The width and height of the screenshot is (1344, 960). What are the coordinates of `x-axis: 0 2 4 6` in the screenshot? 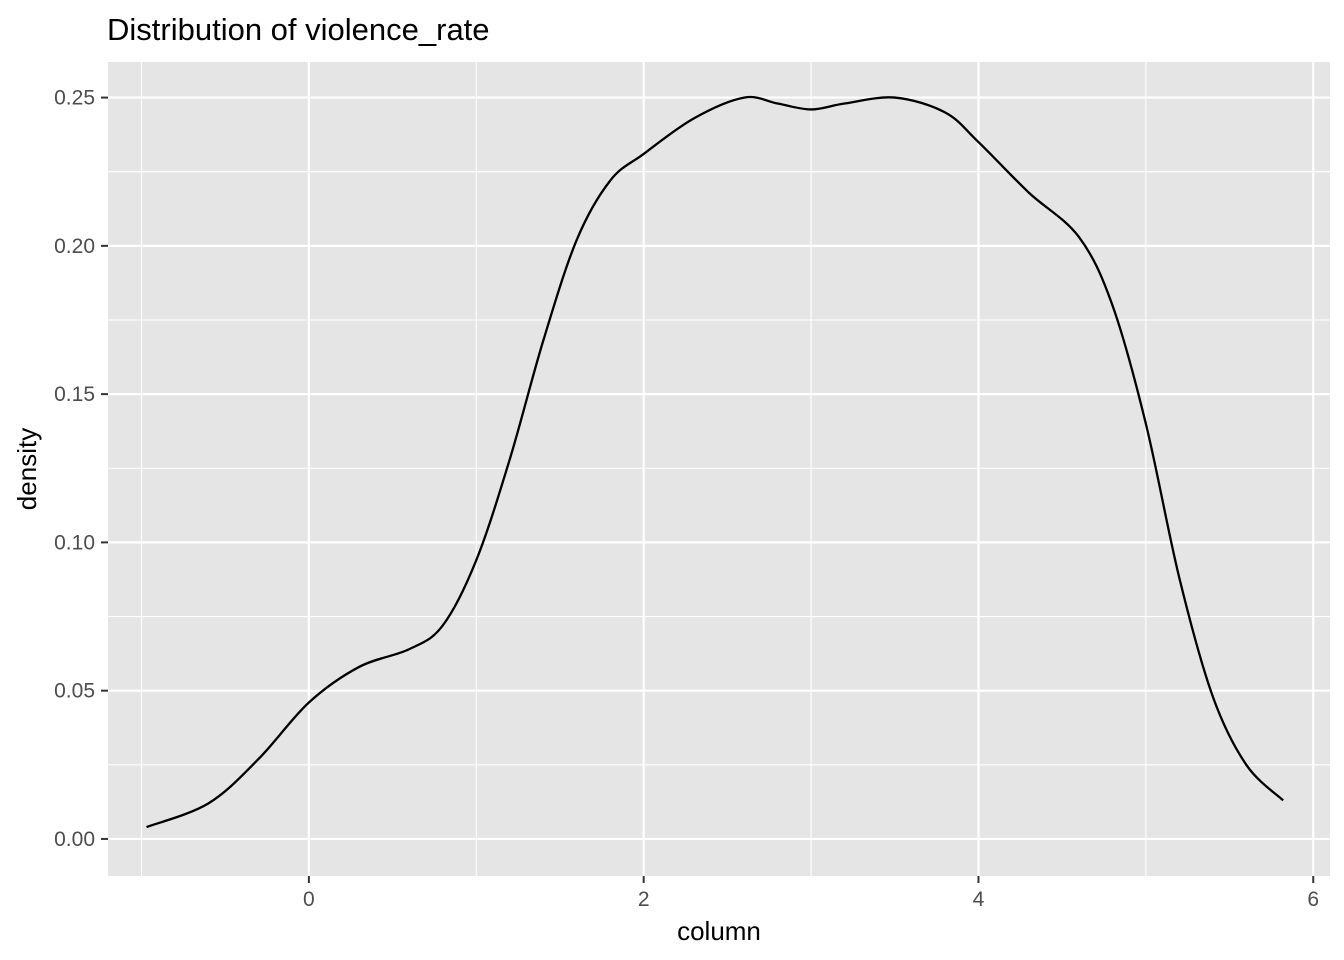 It's located at (811, 893).